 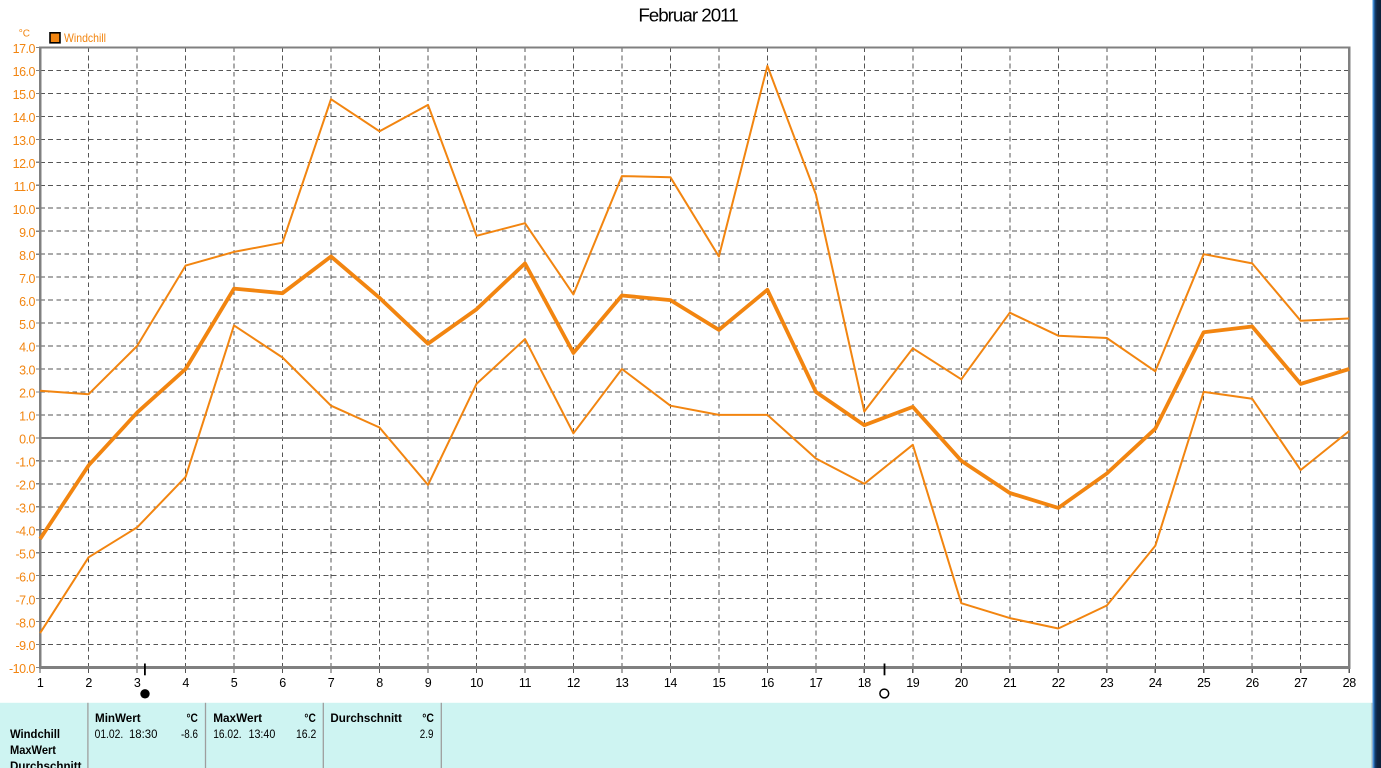 I want to click on svg-text: 21, so click(x=1010, y=683).